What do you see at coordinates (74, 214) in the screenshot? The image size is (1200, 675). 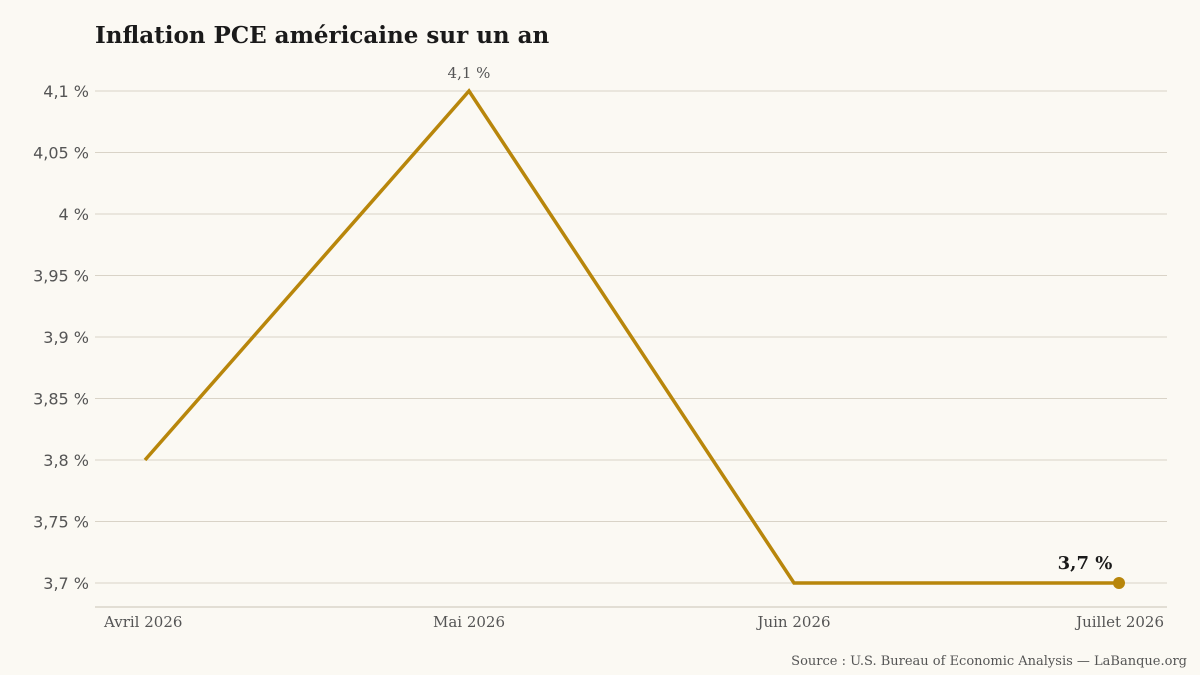 I see `y-tick-label: 4 %` at bounding box center [74, 214].